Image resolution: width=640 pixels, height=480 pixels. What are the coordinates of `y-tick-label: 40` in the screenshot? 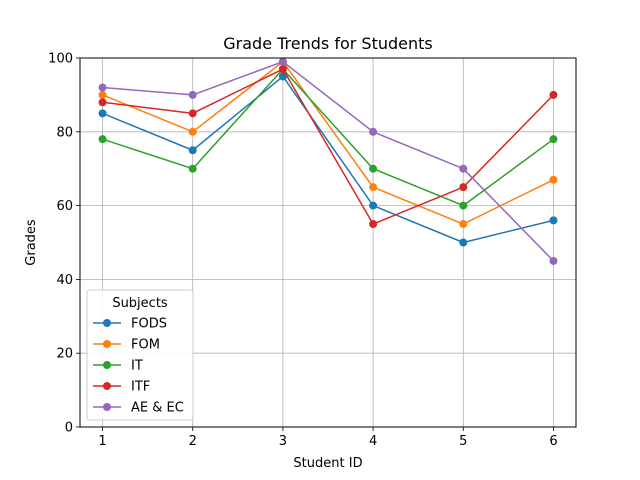 It's located at (64, 280).